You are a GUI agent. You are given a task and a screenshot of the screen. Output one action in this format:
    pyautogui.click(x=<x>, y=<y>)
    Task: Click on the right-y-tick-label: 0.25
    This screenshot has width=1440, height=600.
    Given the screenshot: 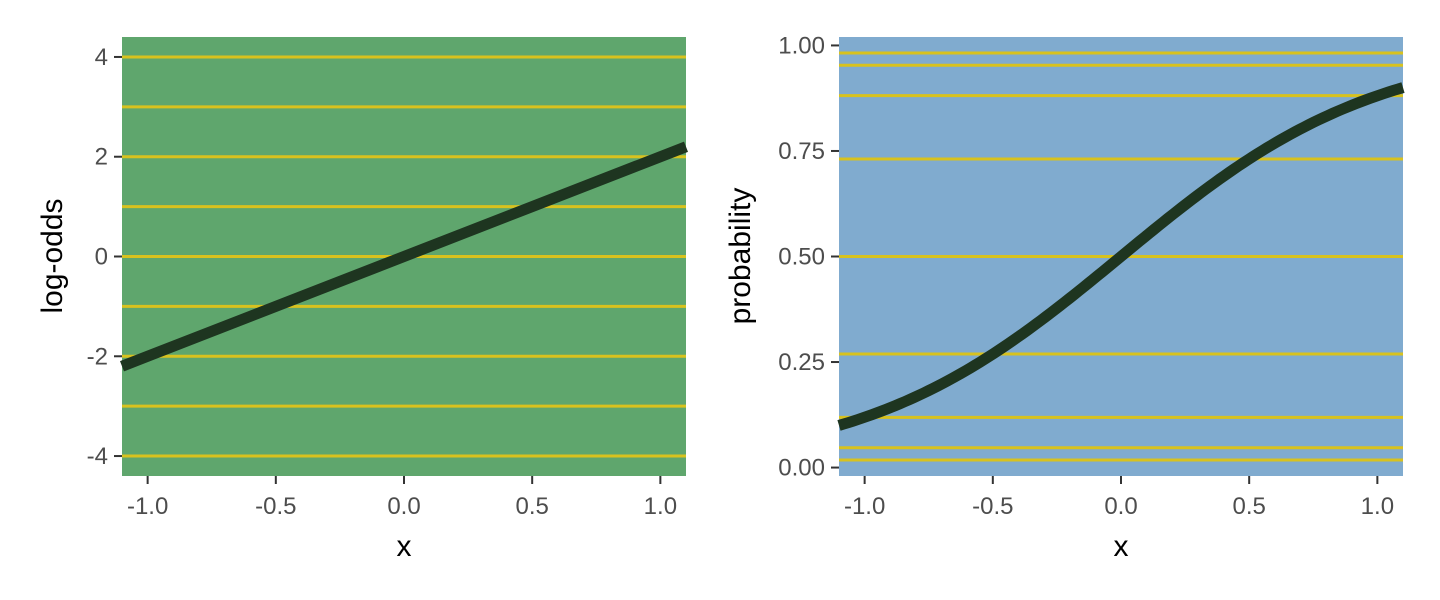 What is the action you would take?
    pyautogui.click(x=801, y=362)
    